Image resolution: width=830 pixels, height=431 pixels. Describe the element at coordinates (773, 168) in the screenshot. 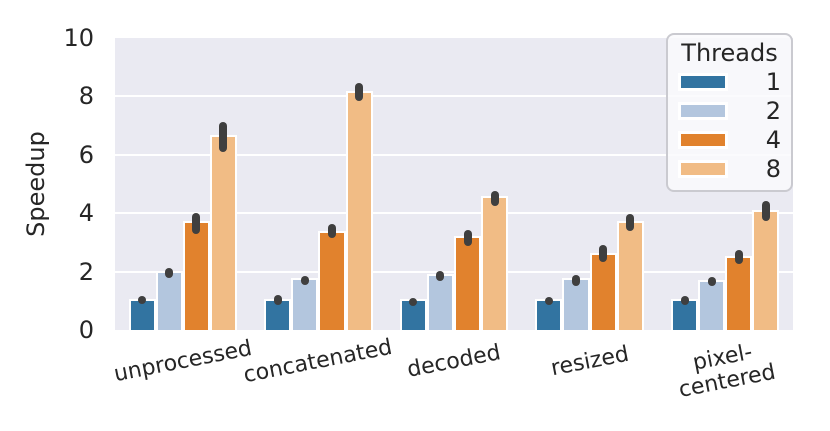

I see `legend-label: 8` at that location.